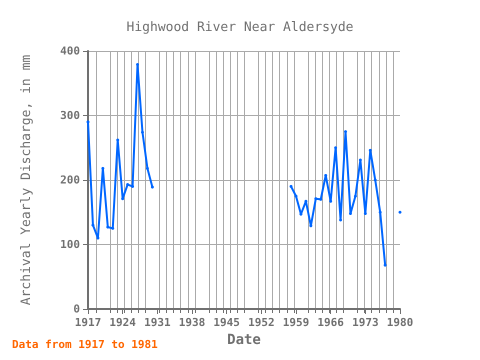 The height and width of the screenshot is (360, 480). What do you see at coordinates (261, 322) in the screenshot?
I see `x-tick-label: 1952` at bounding box center [261, 322].